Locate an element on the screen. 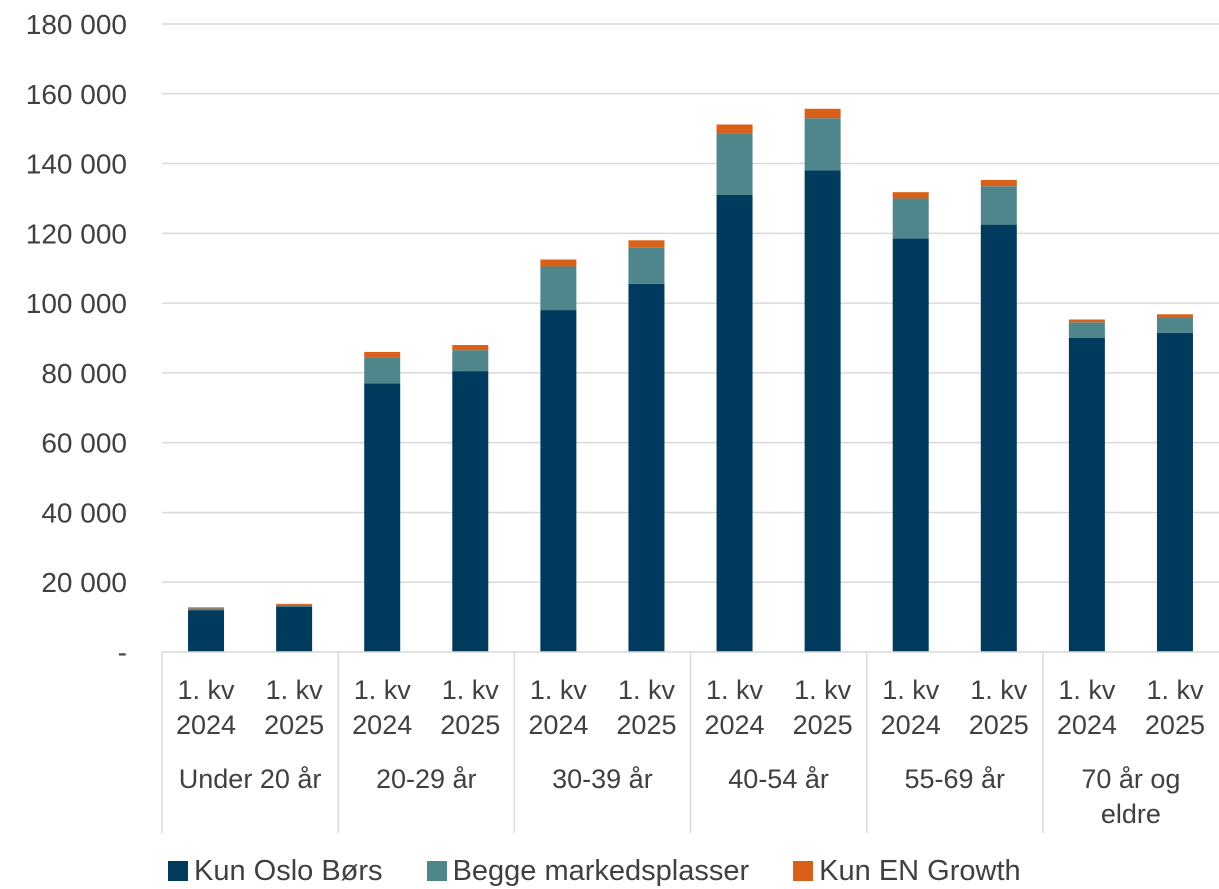 Image resolution: width=1219 pixels, height=889 pixels. group-label: 70 år og is located at coordinates (1130, 779).